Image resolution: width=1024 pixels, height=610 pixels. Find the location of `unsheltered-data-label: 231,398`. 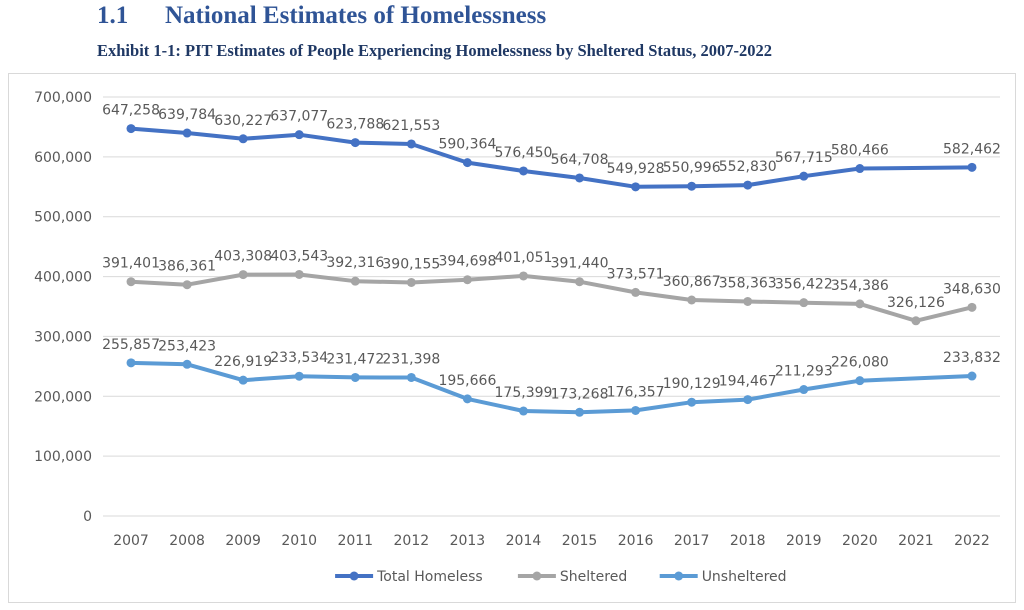

unsheltered-data-label: 231,398 is located at coordinates (411, 359).